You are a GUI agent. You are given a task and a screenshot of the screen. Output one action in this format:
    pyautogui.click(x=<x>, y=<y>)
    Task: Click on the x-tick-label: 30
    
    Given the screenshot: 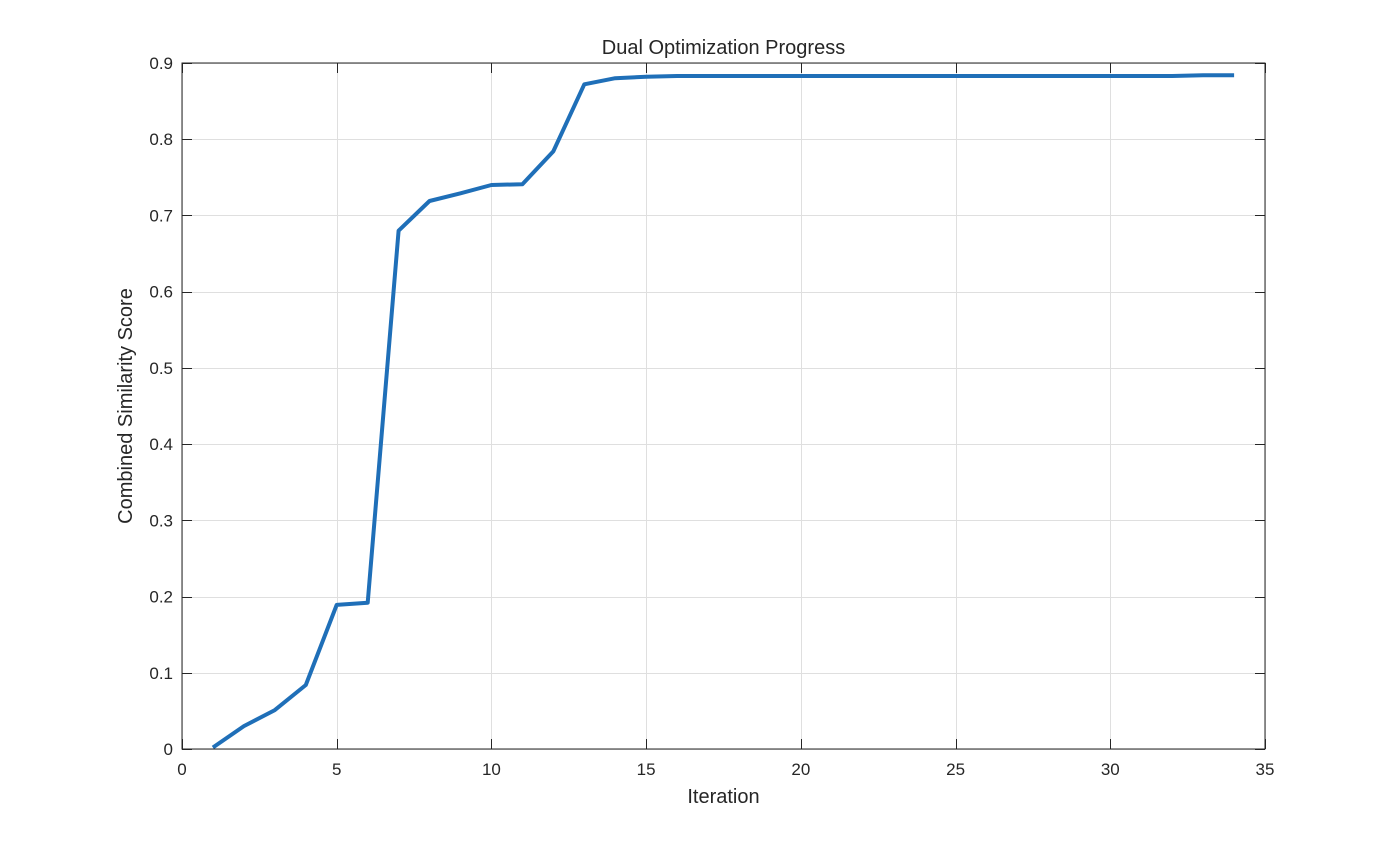 What is the action you would take?
    pyautogui.click(x=1110, y=769)
    